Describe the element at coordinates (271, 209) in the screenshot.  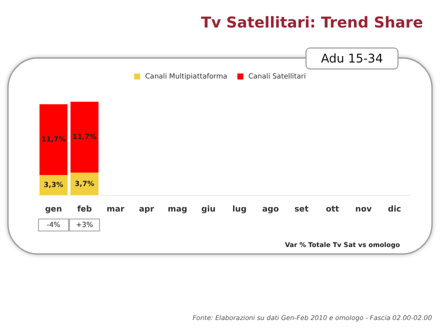
I see `x-tick-label: ago` at that location.